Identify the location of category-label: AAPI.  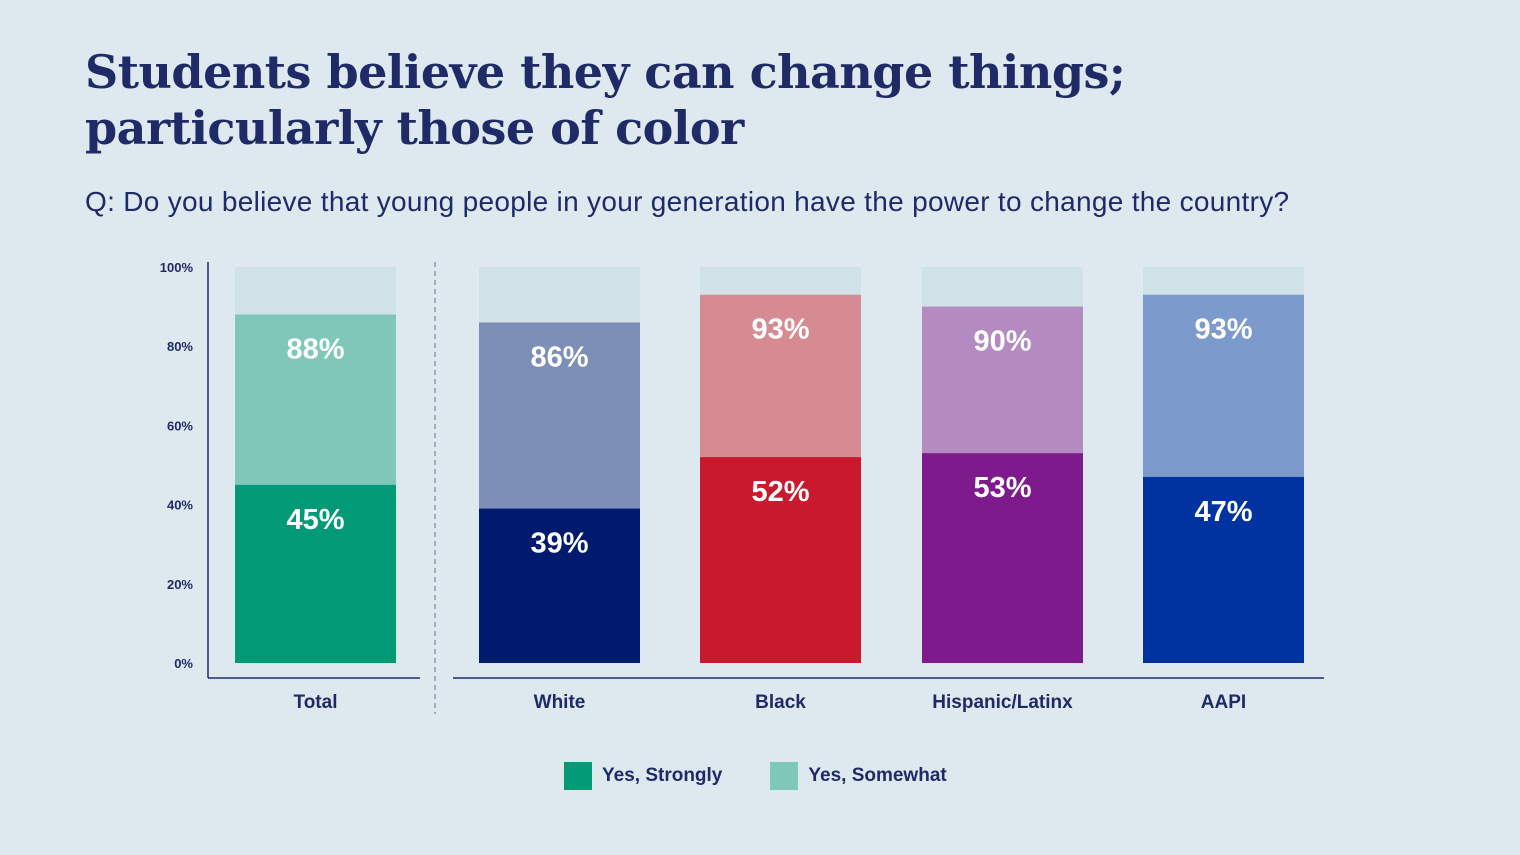
(1223, 702).